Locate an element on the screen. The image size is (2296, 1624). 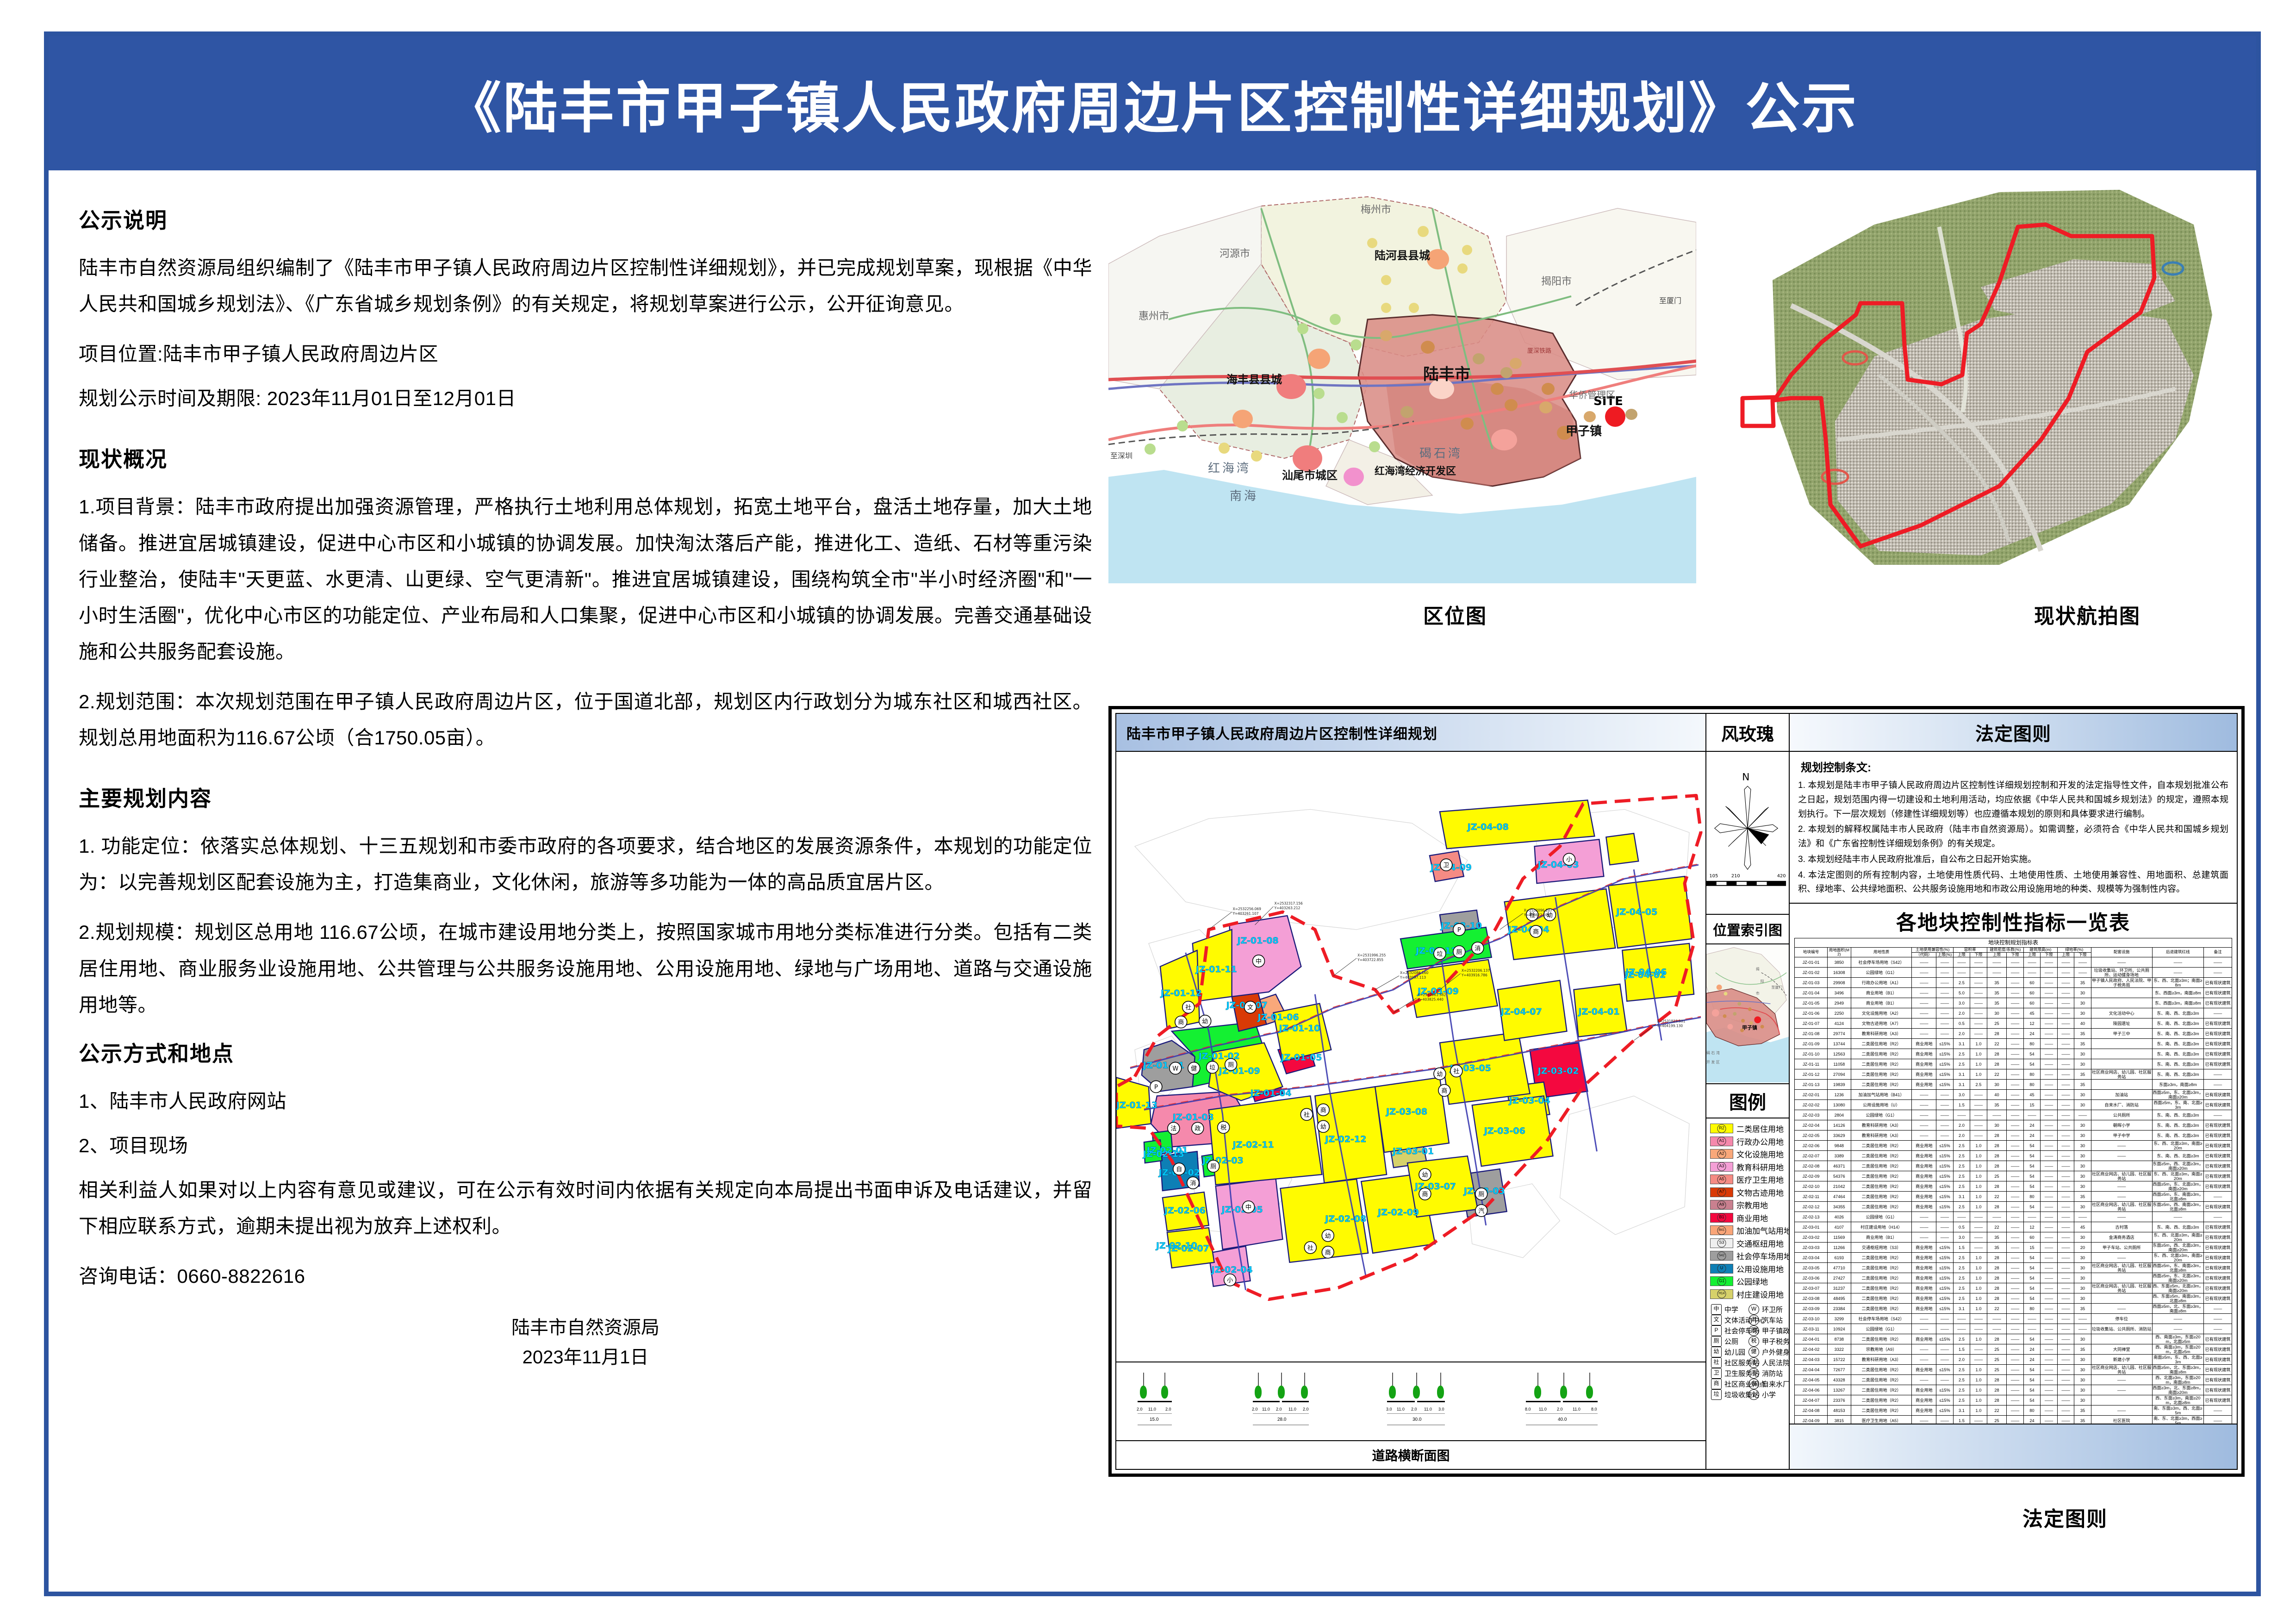
table-cell: 54 is located at coordinates (2032, 1298).